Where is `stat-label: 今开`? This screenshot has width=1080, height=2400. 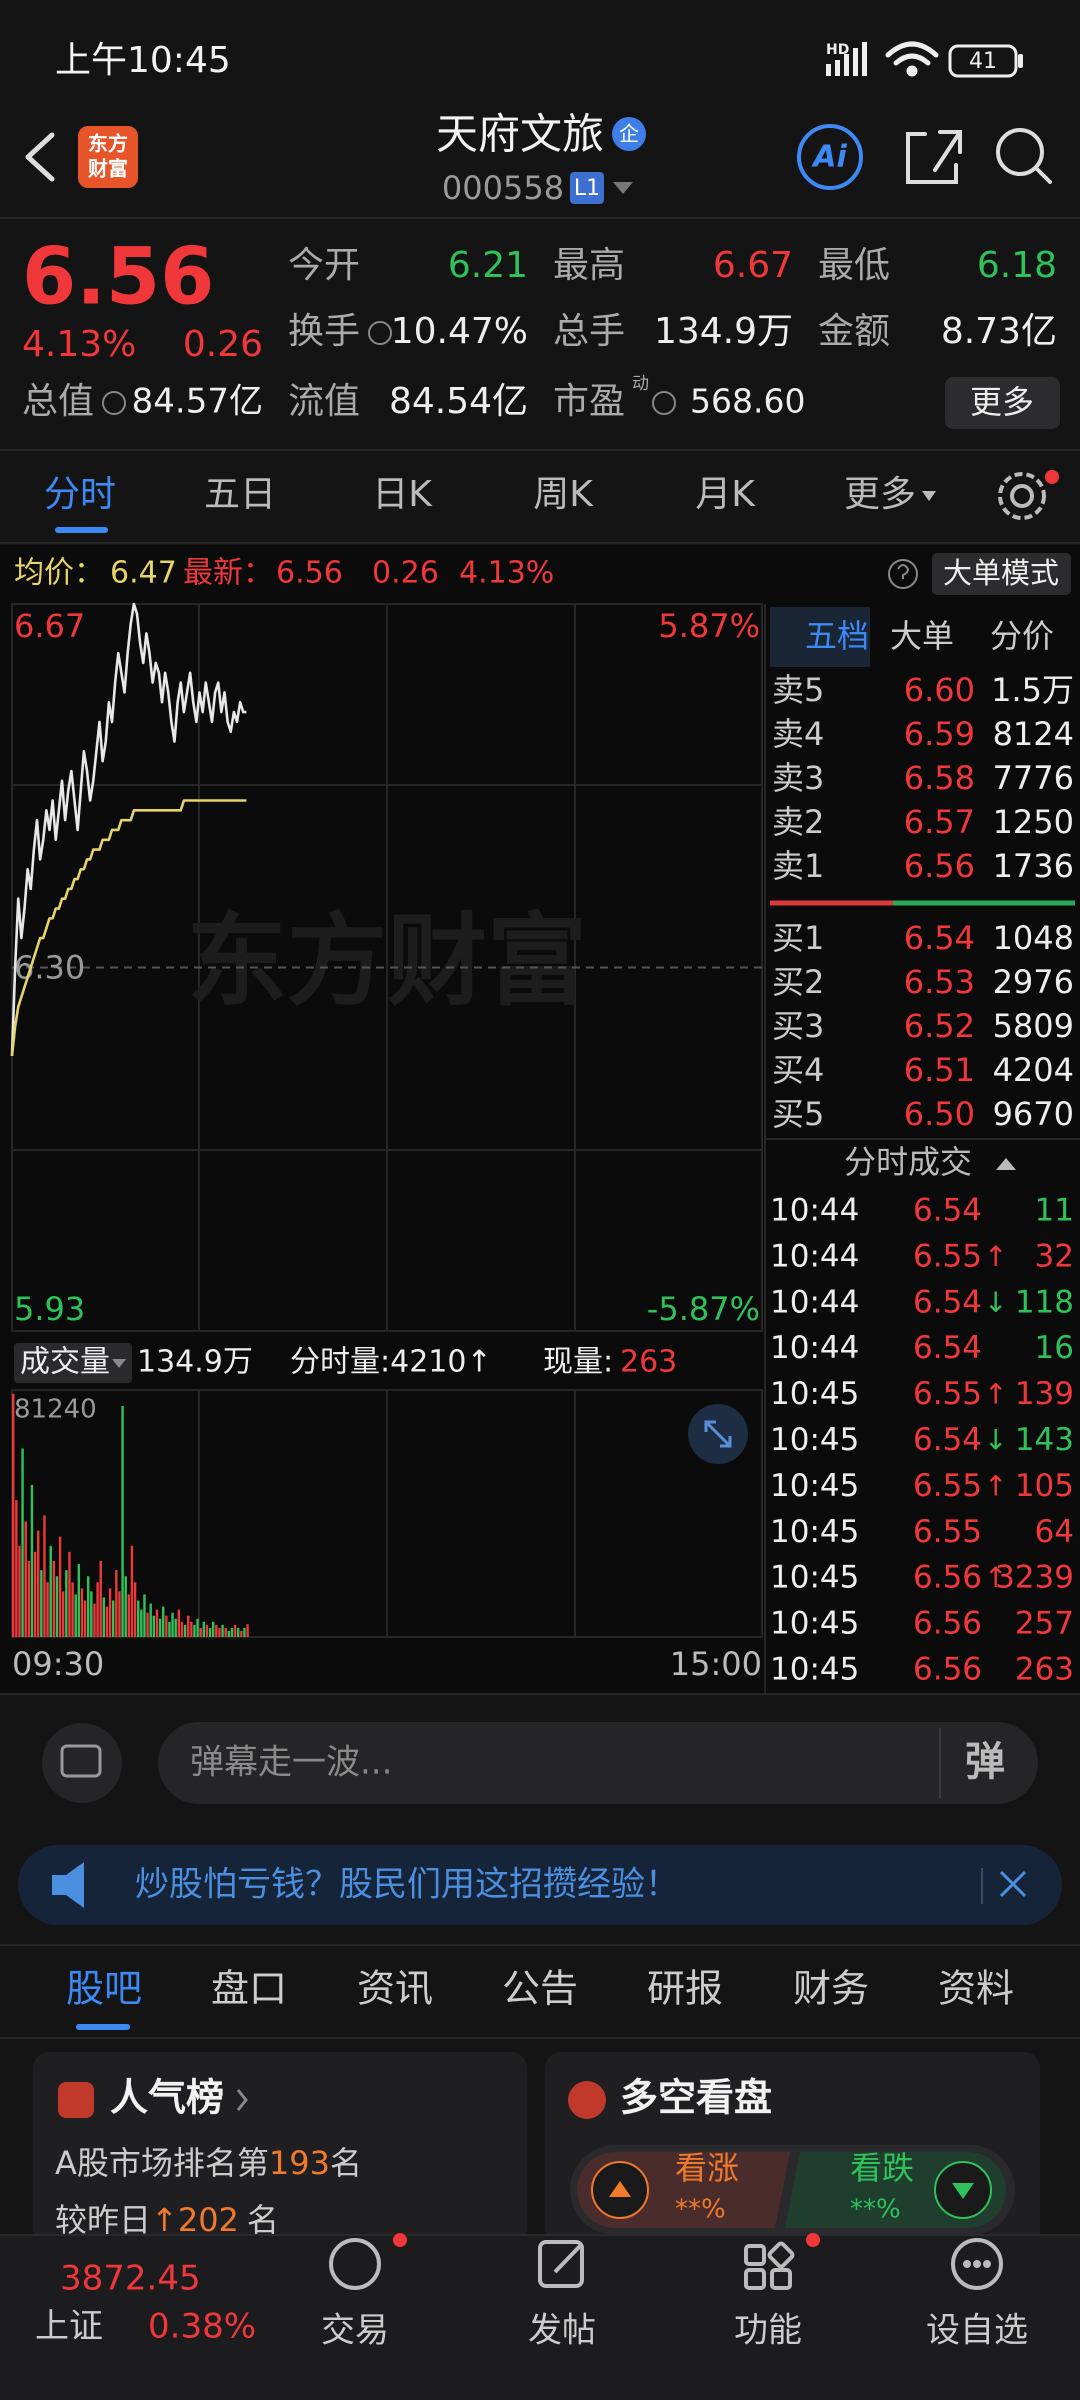
stat-label: 今开 is located at coordinates (324, 265).